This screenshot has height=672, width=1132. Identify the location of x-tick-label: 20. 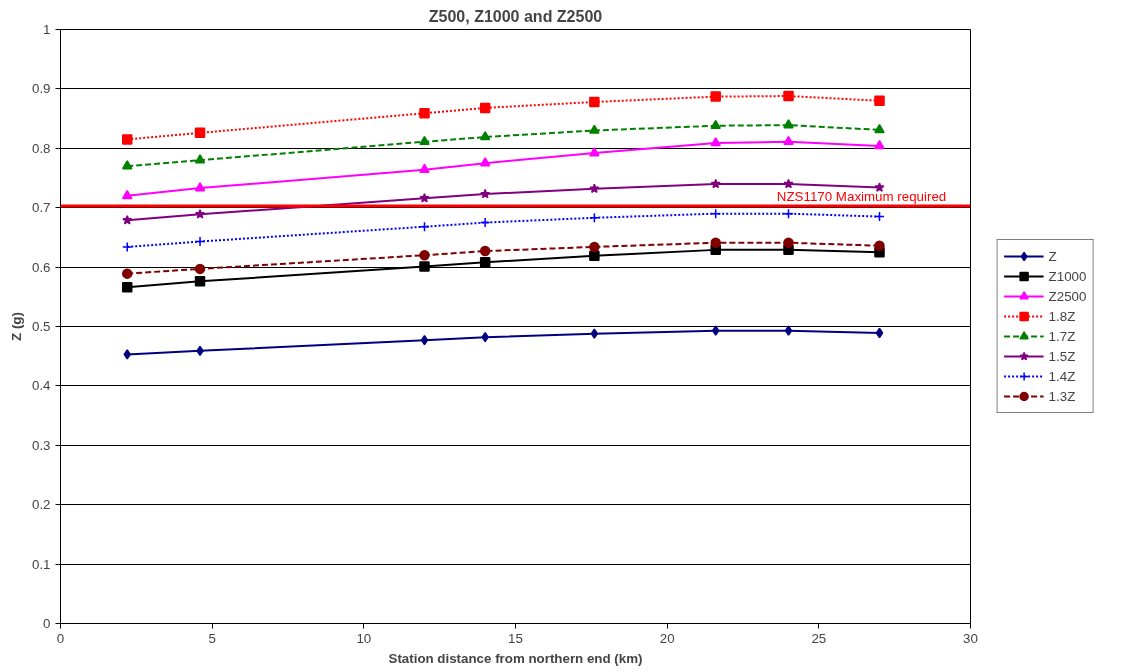
(667, 638).